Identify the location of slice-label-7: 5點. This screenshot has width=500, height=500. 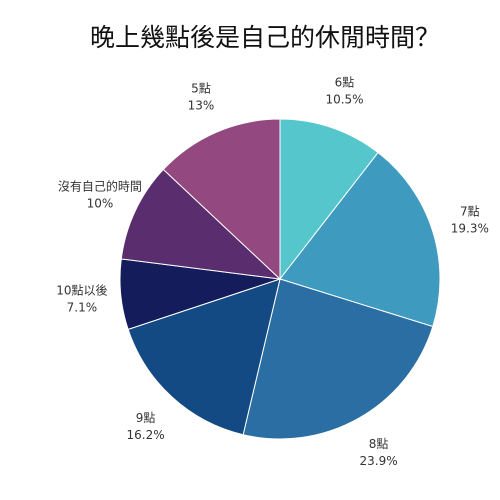
(201, 88).